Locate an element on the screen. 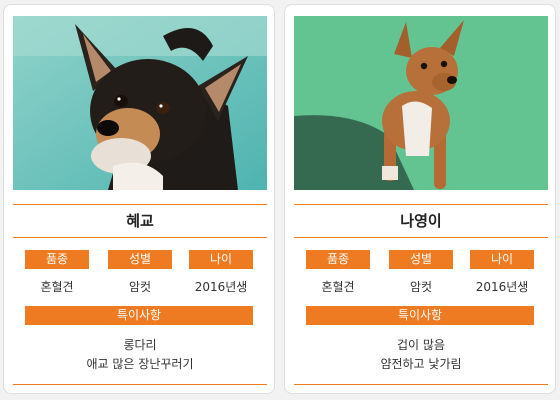  dog-name: 혜교 is located at coordinates (140, 221).